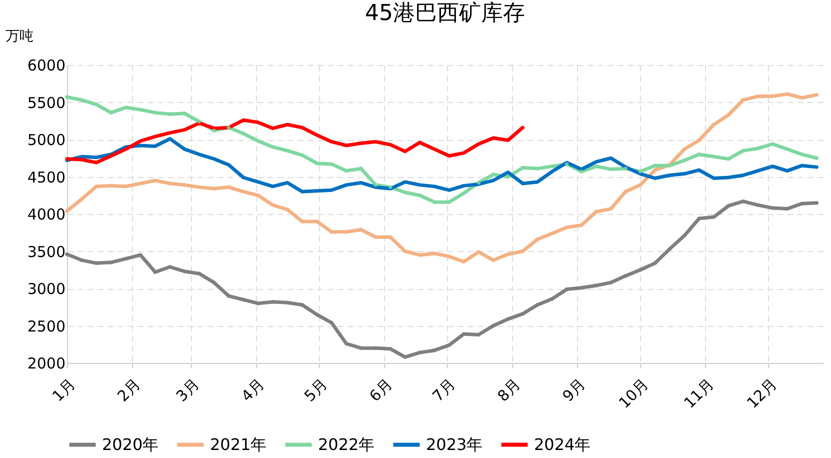 This screenshot has width=831, height=458. What do you see at coordinates (253, 390) in the screenshot?
I see `x-tick-label: 4月` at bounding box center [253, 390].